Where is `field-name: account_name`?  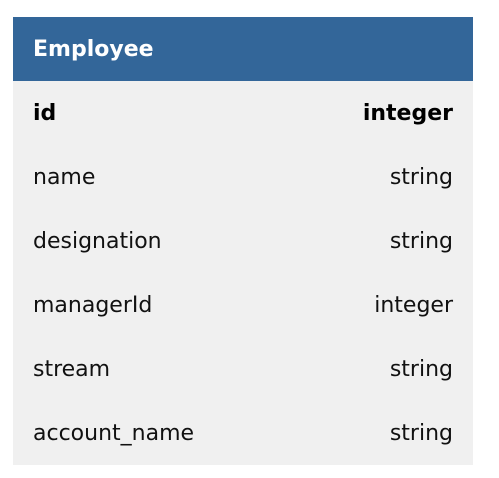
field-name: account_name is located at coordinates (114, 433).